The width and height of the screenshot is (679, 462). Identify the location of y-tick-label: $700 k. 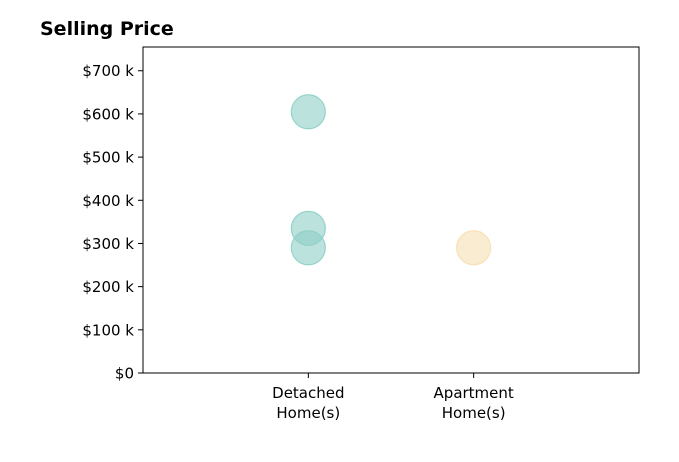
(108, 71).